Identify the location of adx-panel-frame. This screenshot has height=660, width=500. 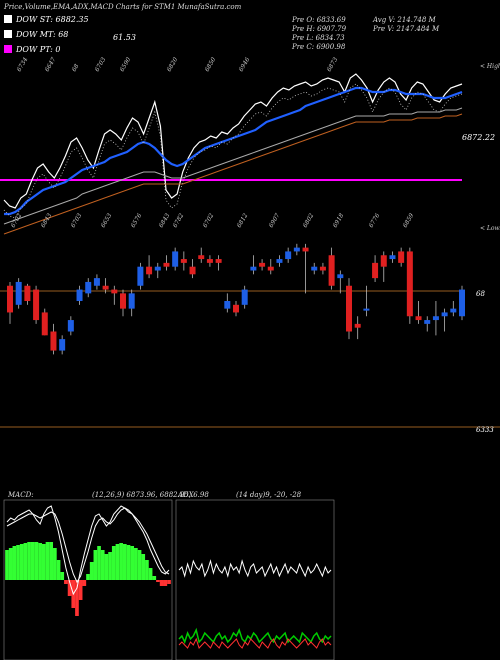
(255, 579).